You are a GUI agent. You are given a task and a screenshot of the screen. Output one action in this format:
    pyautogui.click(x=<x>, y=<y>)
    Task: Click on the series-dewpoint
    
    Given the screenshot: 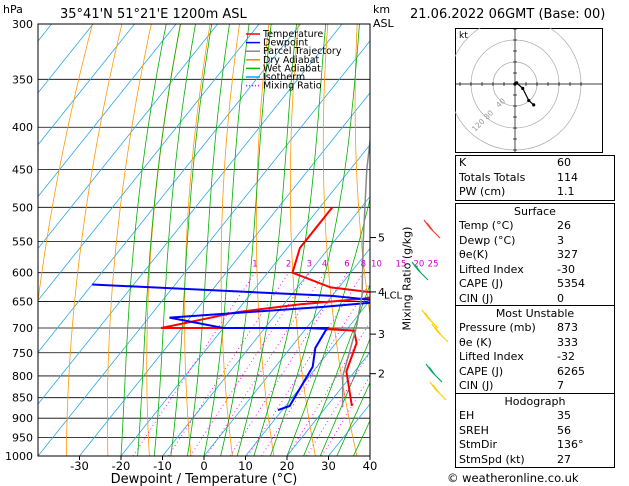 What is the action you would take?
    pyautogui.click(x=231, y=347)
    